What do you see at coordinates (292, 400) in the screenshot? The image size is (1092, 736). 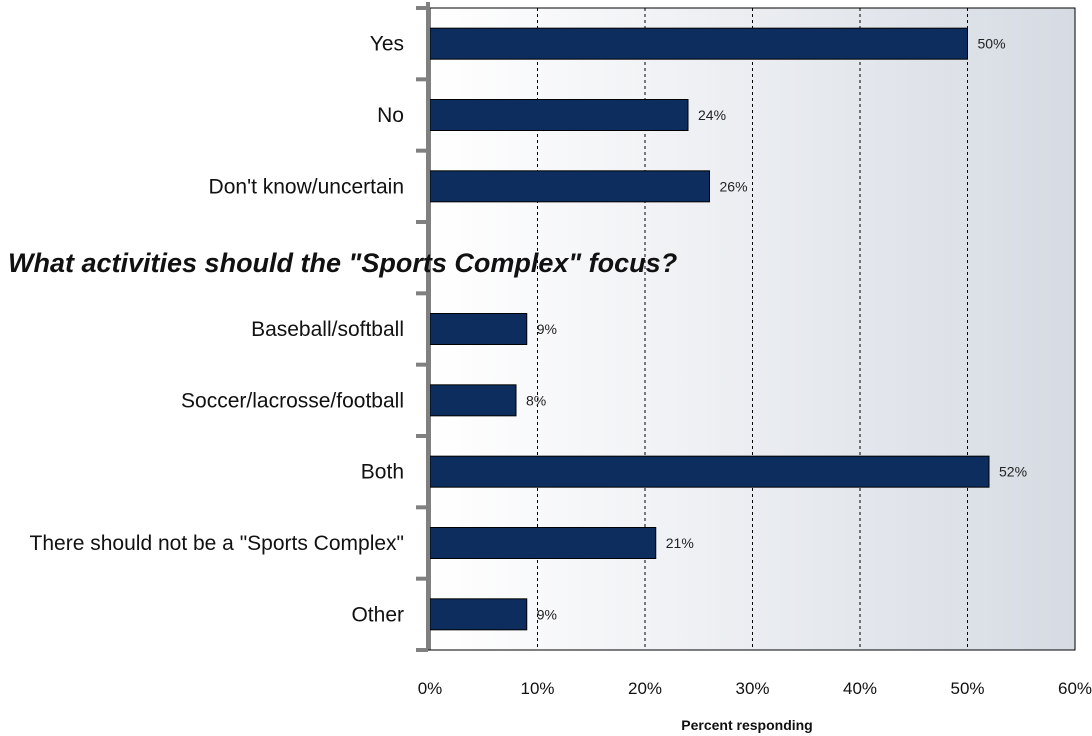 I see `category-label: Soccer/lacrosse/football` at bounding box center [292, 400].